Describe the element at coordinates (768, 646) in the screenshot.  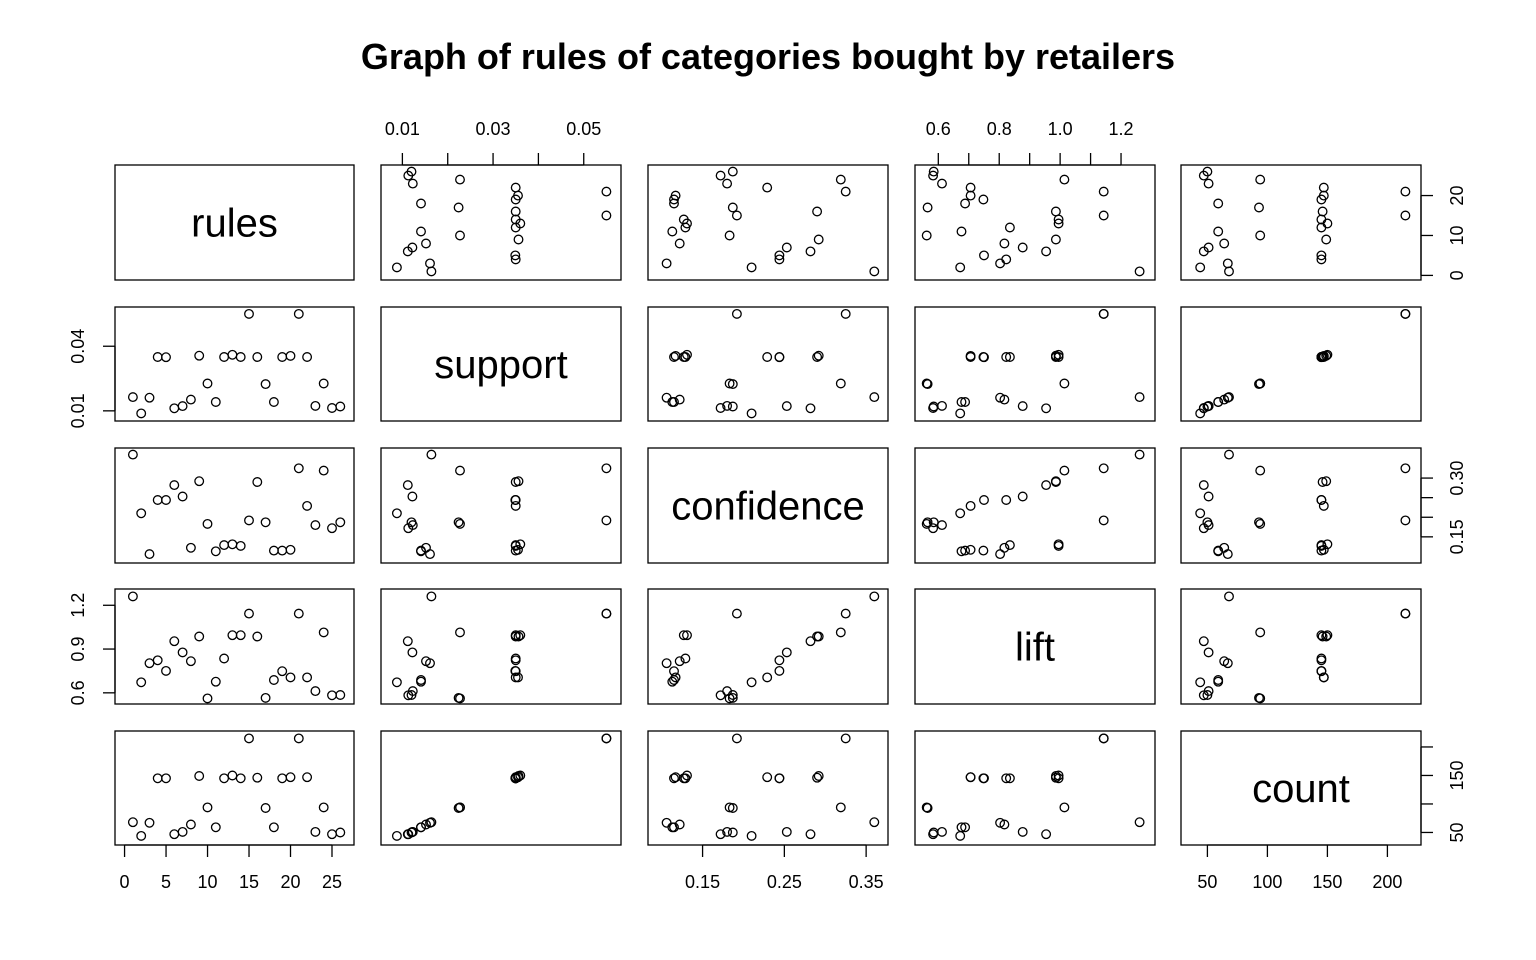
I see `panel-lift-vs-confidence` at that location.